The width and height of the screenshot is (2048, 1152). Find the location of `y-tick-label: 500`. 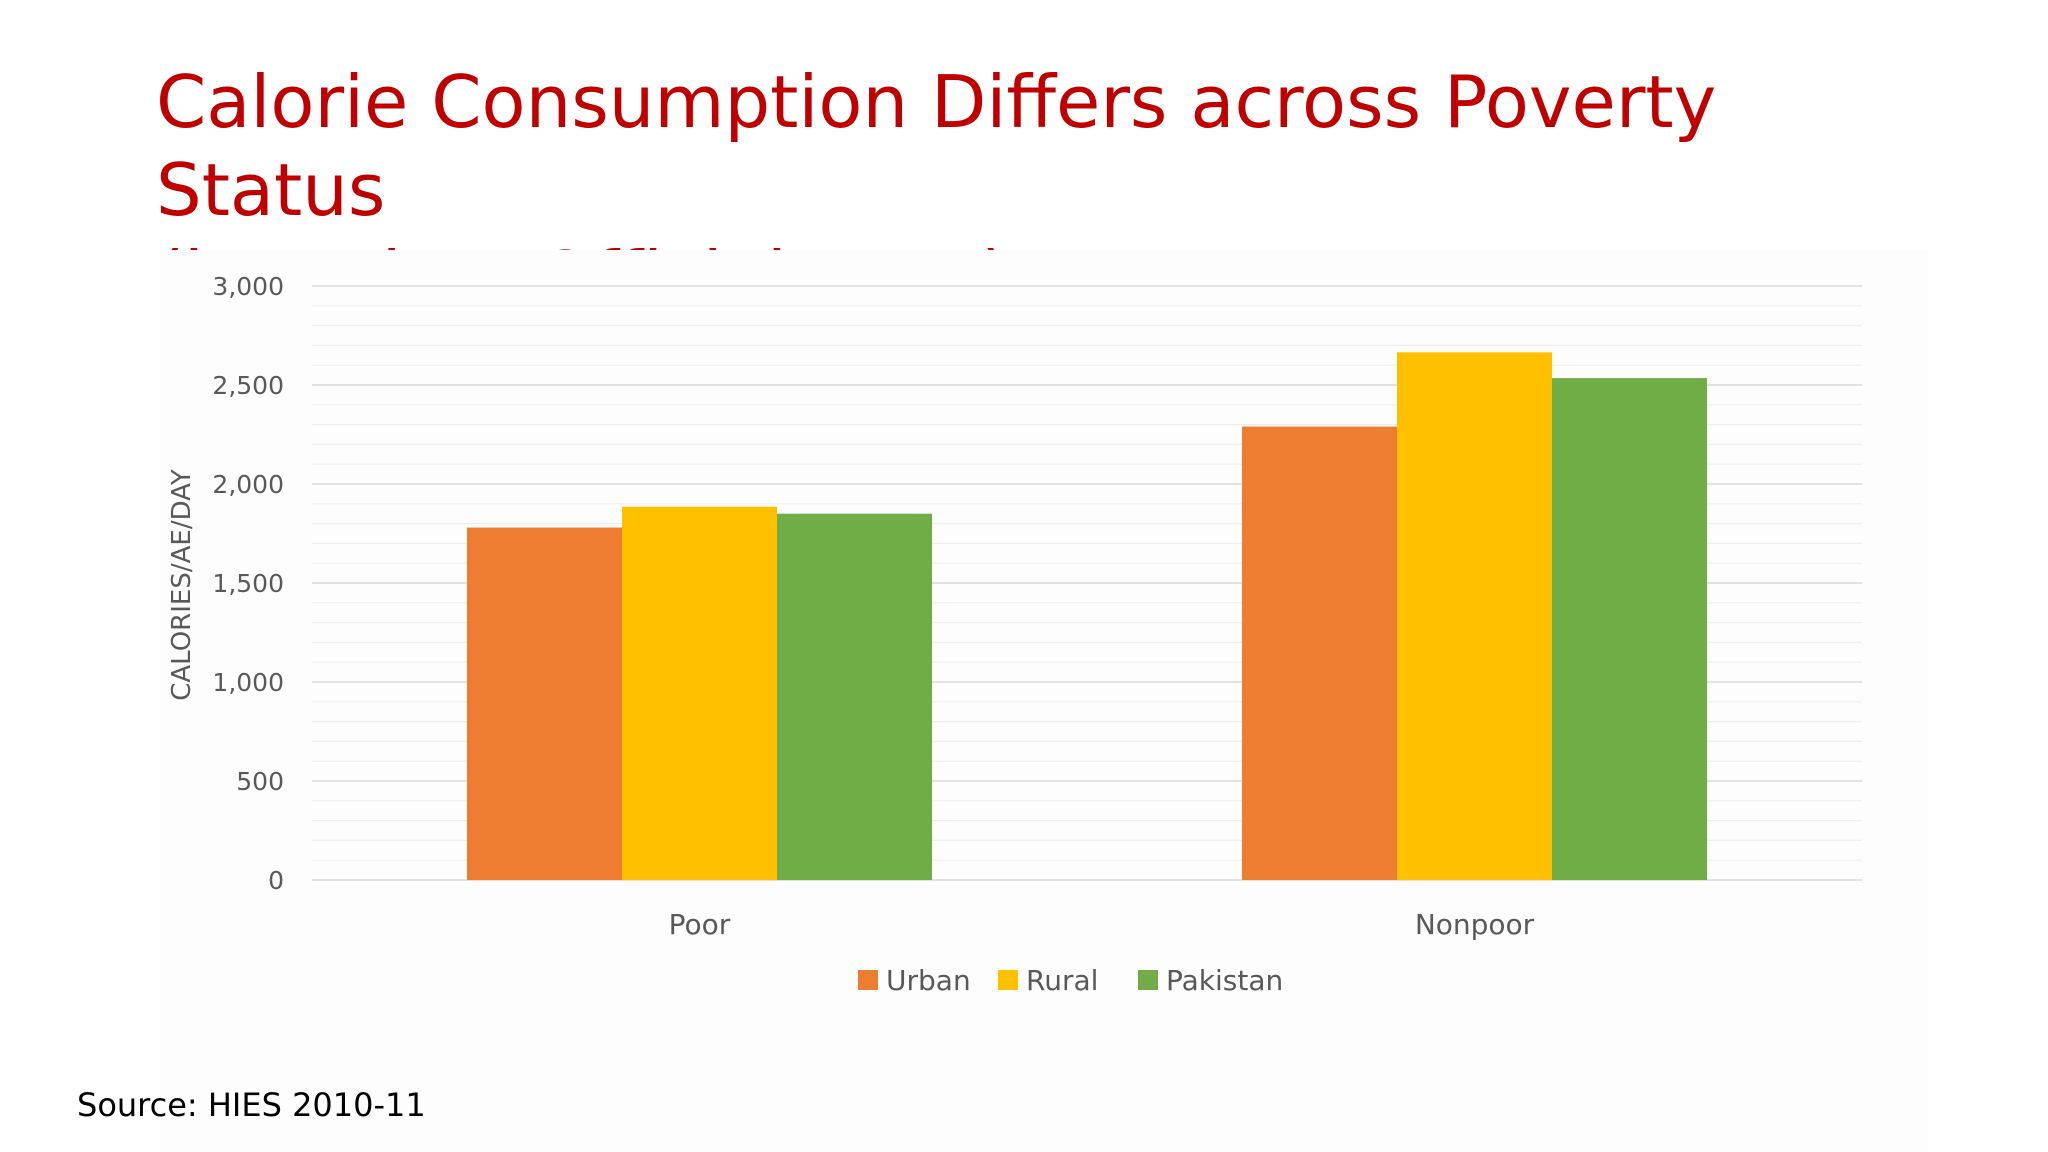

y-tick-label: 500 is located at coordinates (260, 781).